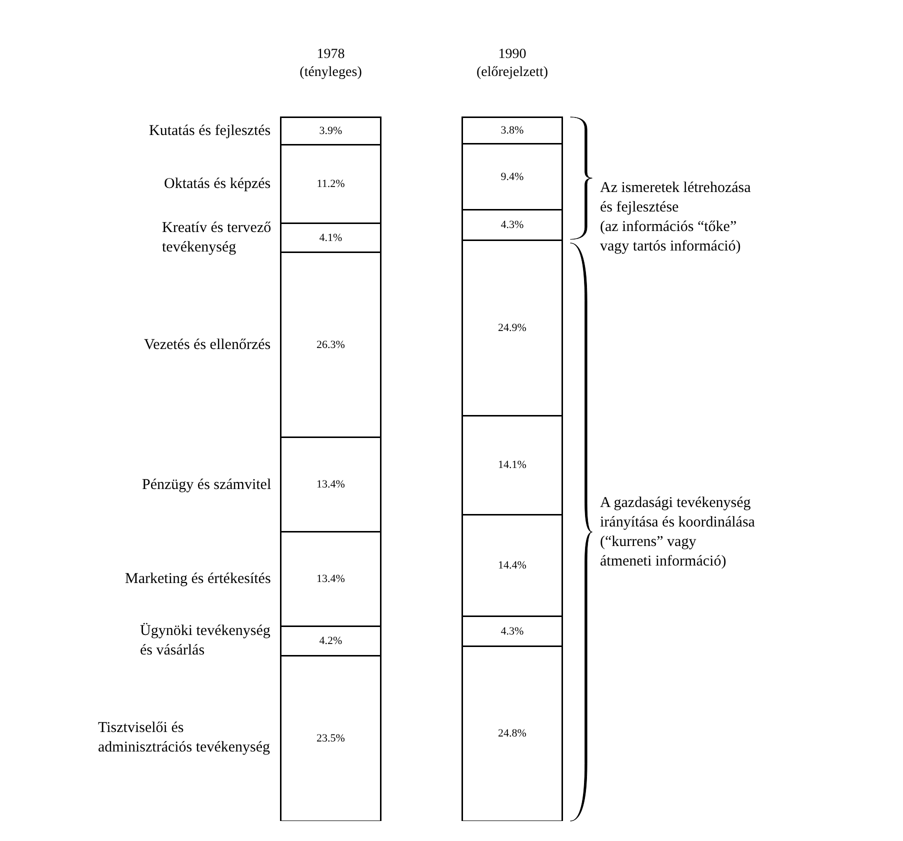 The width and height of the screenshot is (903, 841). Describe the element at coordinates (207, 345) in the screenshot. I see `series-label: Vezetés és ellenőrzés` at that location.